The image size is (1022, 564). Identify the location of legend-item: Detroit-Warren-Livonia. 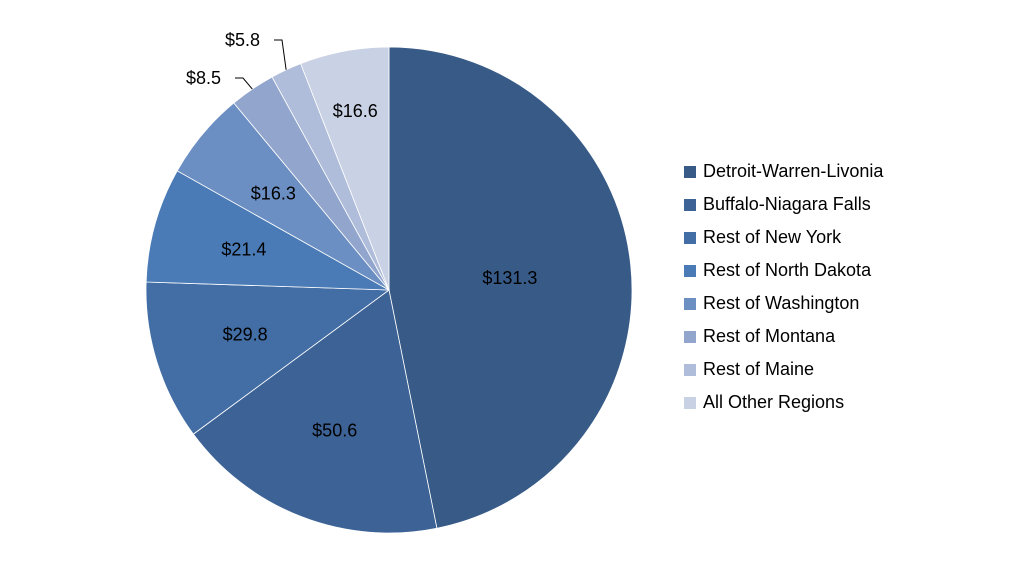
(783, 171).